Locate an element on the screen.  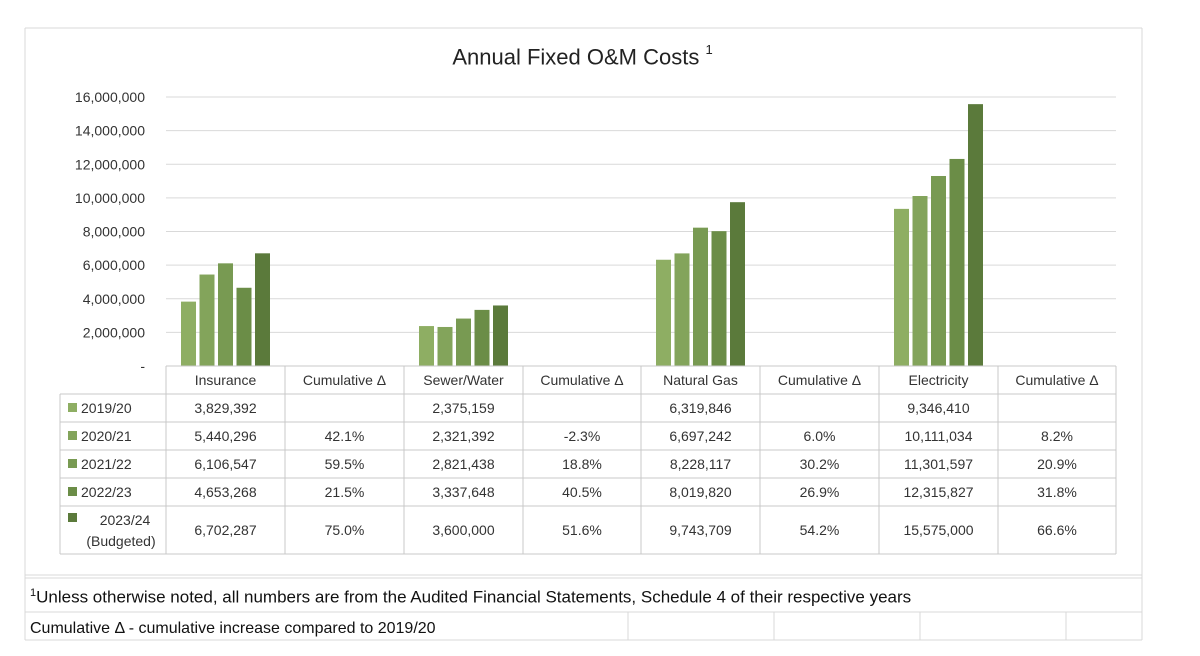
y-tick-label: 12,000,000 is located at coordinates (110, 164).